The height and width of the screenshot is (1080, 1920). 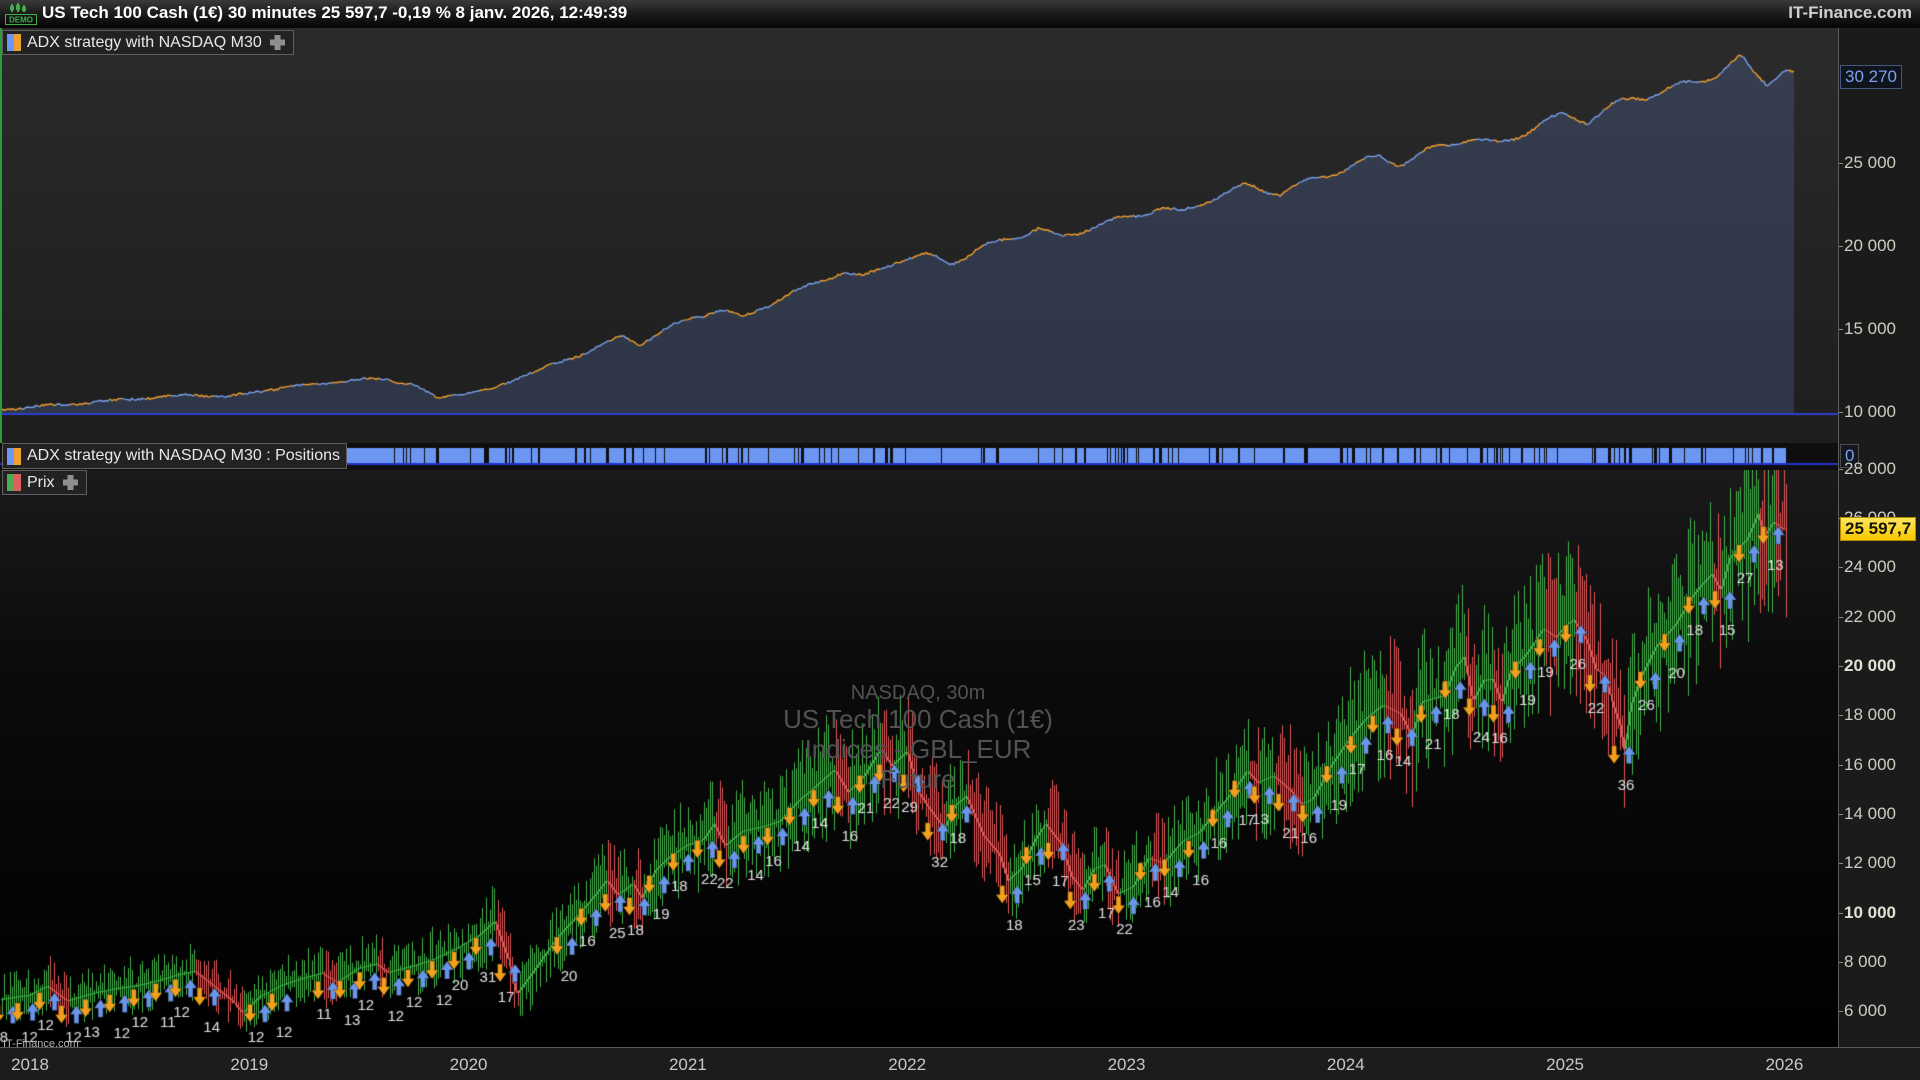 I want to click on demo-badge-icon: DEMO, so click(x=21, y=14).